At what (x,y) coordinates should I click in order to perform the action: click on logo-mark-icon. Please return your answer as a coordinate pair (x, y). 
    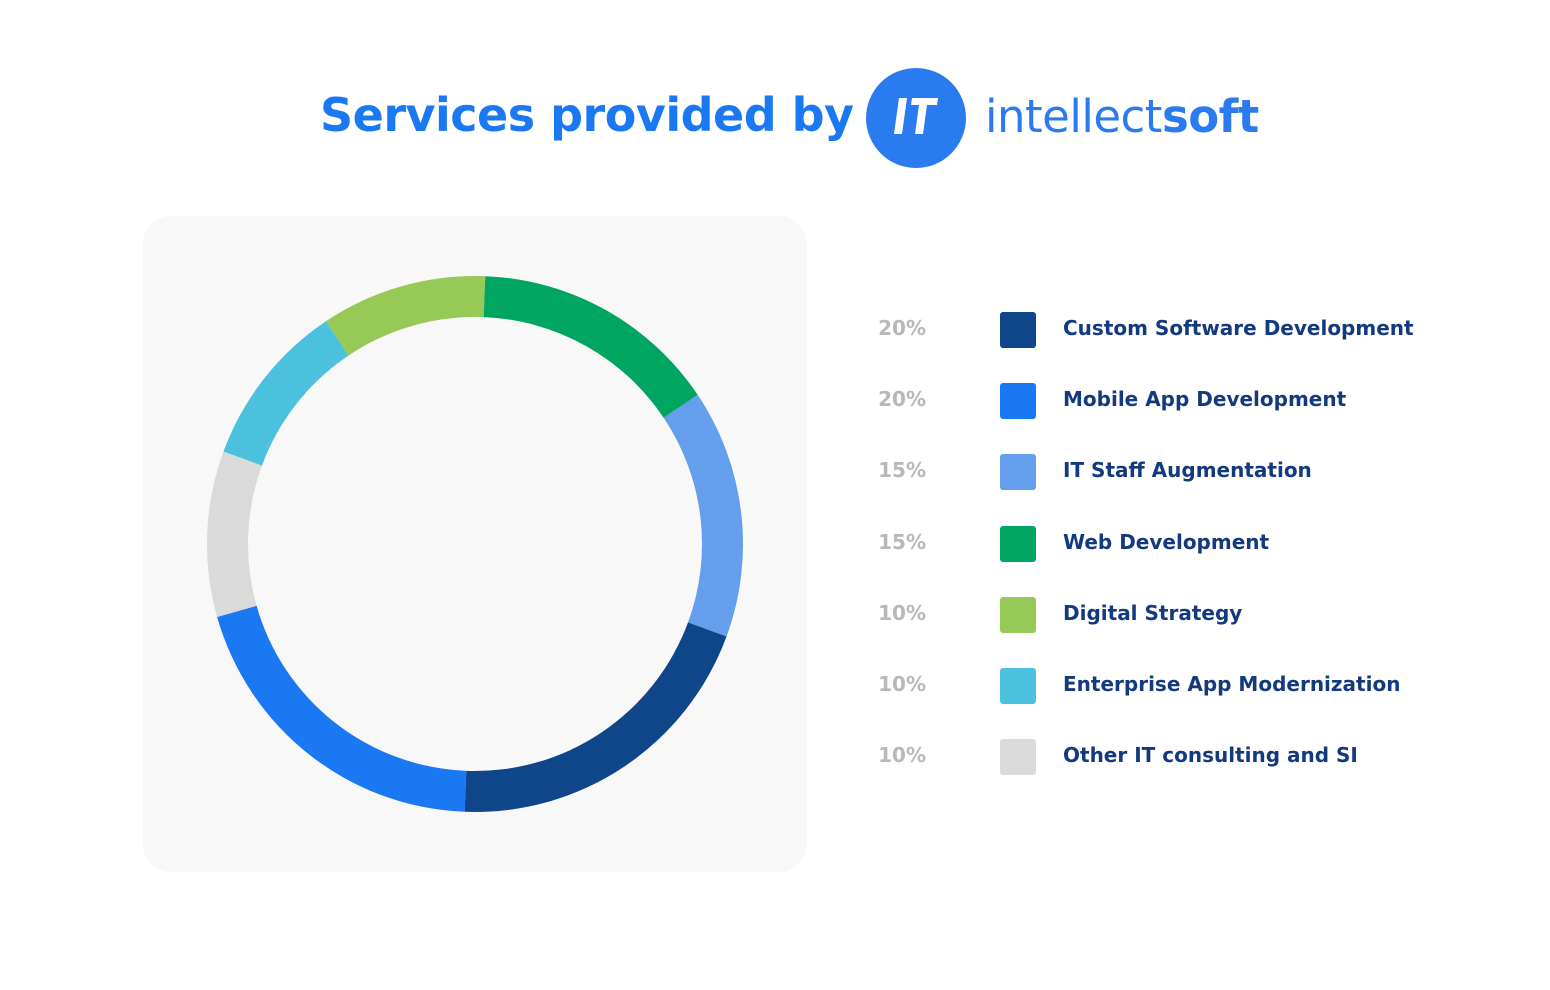
    Looking at the image, I should click on (916, 116).